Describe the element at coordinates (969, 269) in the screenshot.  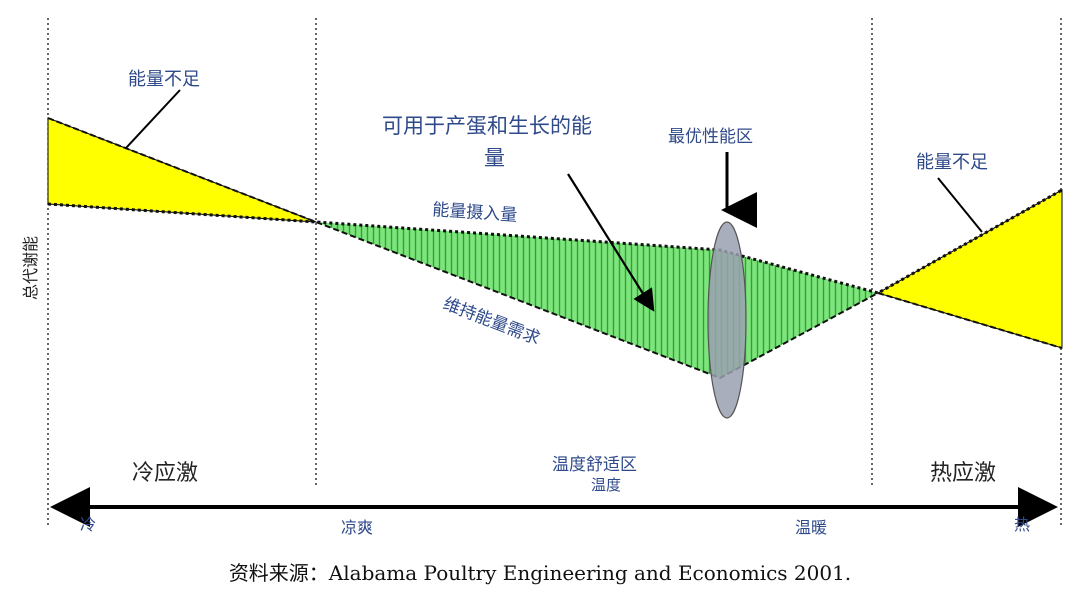
I see `energy-shortage-heat-area` at that location.